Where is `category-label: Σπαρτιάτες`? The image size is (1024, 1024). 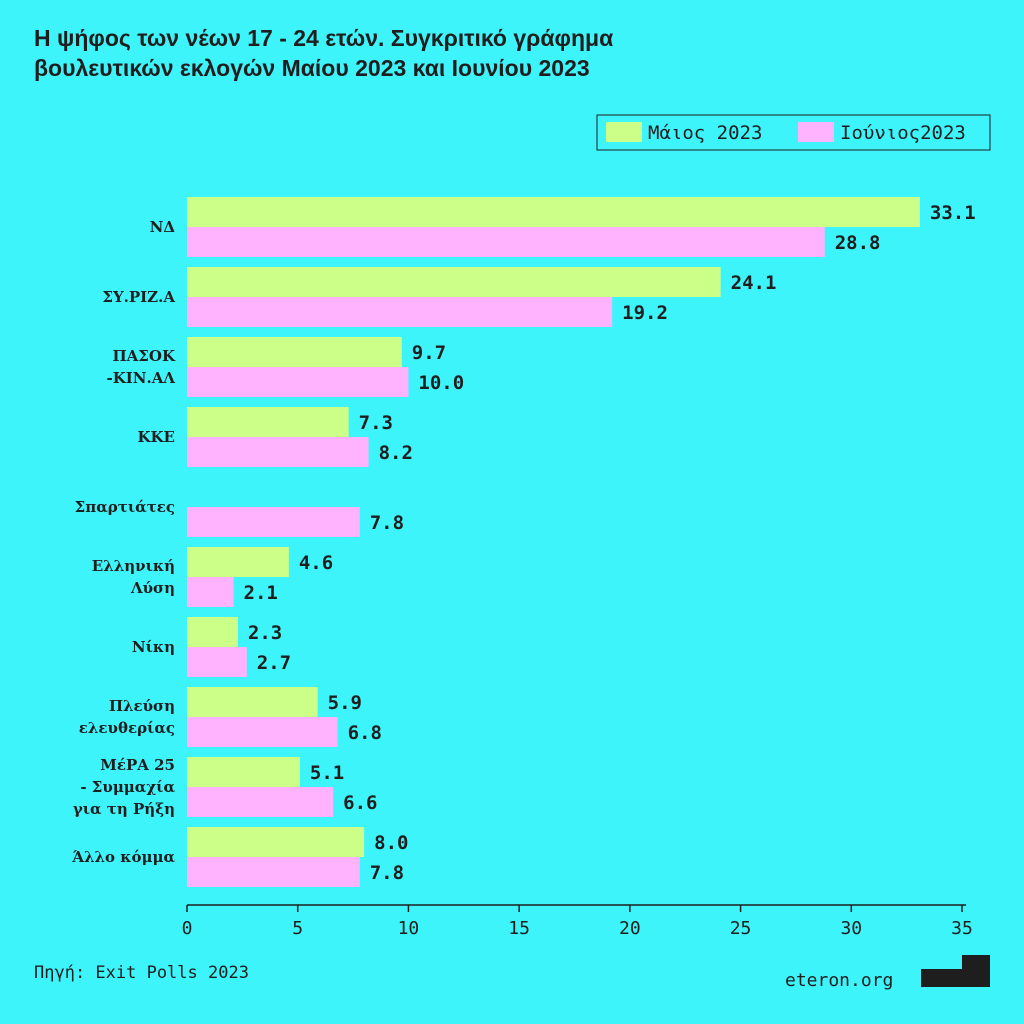 category-label: Σπαρτιάτες is located at coordinates (125, 507).